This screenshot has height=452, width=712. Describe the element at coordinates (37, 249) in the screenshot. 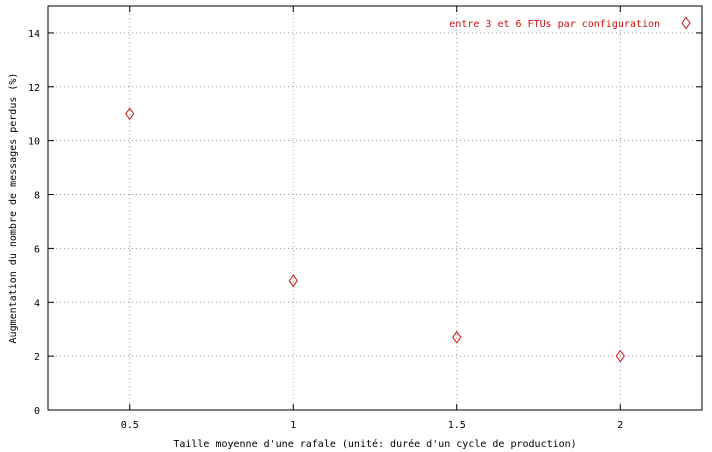

I see `y-tick-label: 6` at that location.